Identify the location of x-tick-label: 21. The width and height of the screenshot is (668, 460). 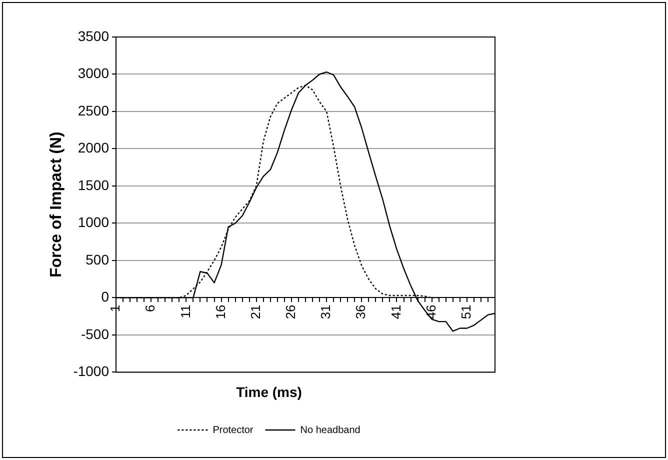
(255, 312).